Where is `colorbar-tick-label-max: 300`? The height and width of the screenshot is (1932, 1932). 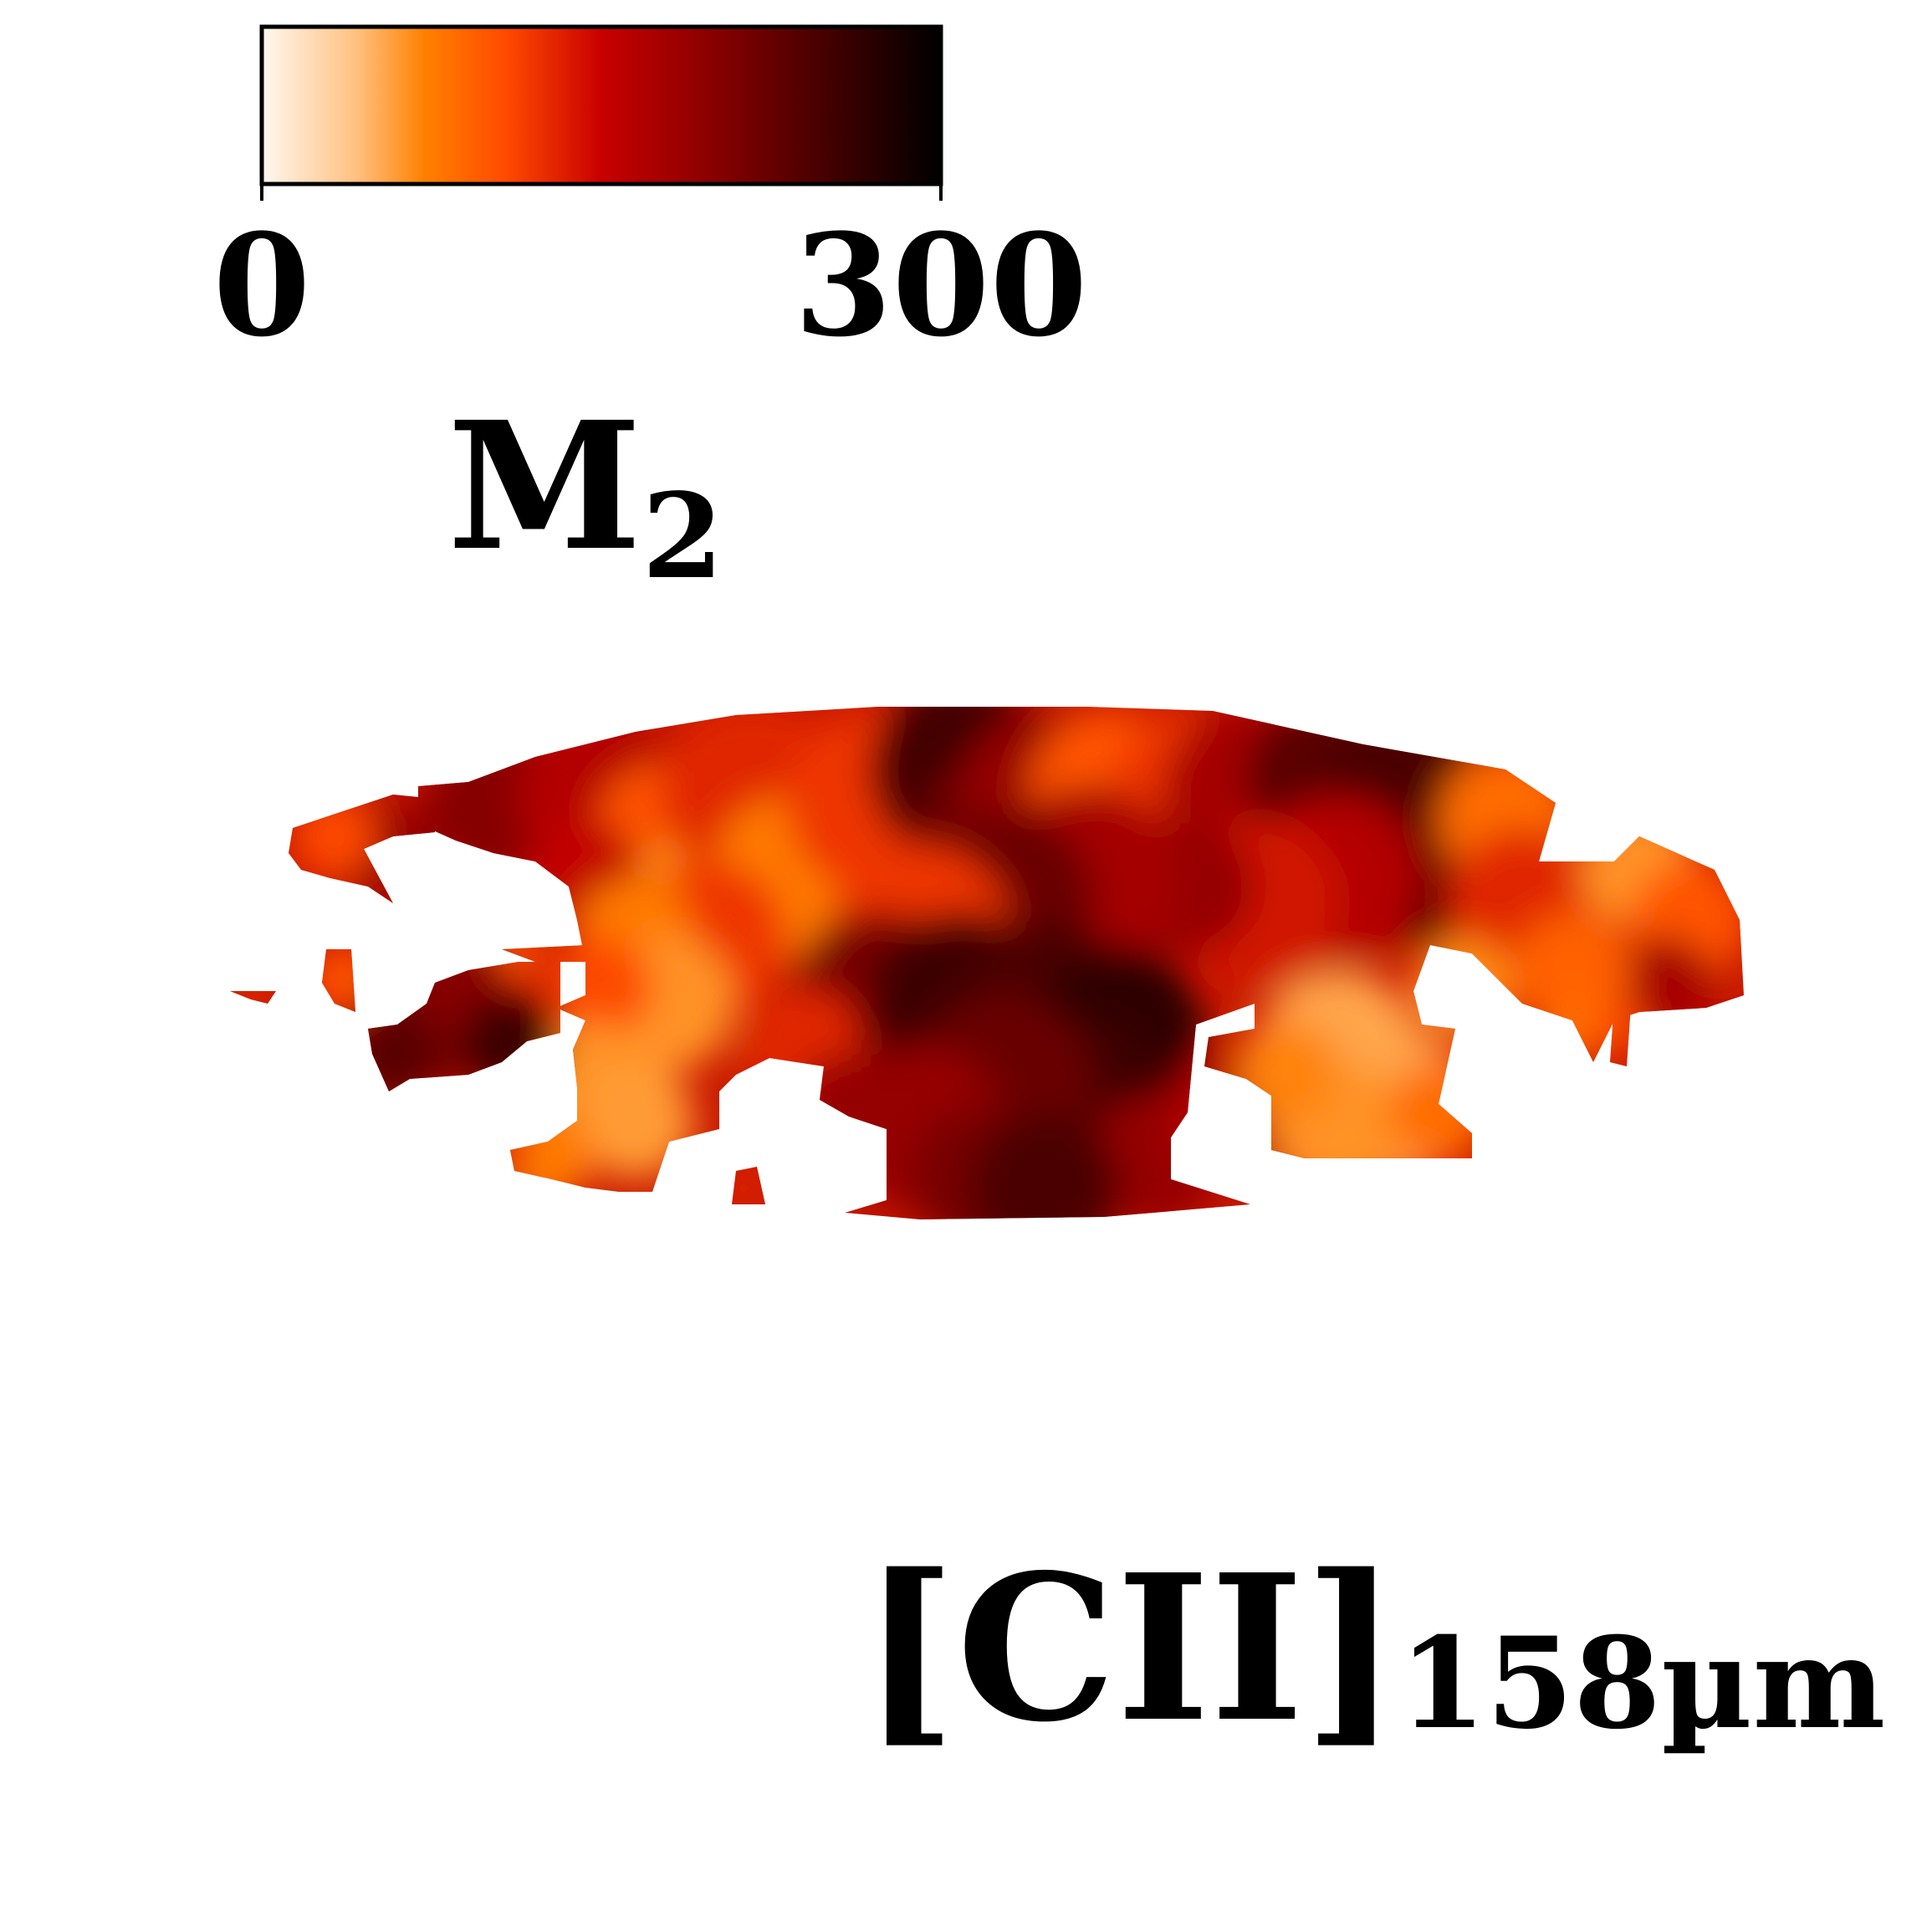
colorbar-tick-label-max: 300 is located at coordinates (941, 285).